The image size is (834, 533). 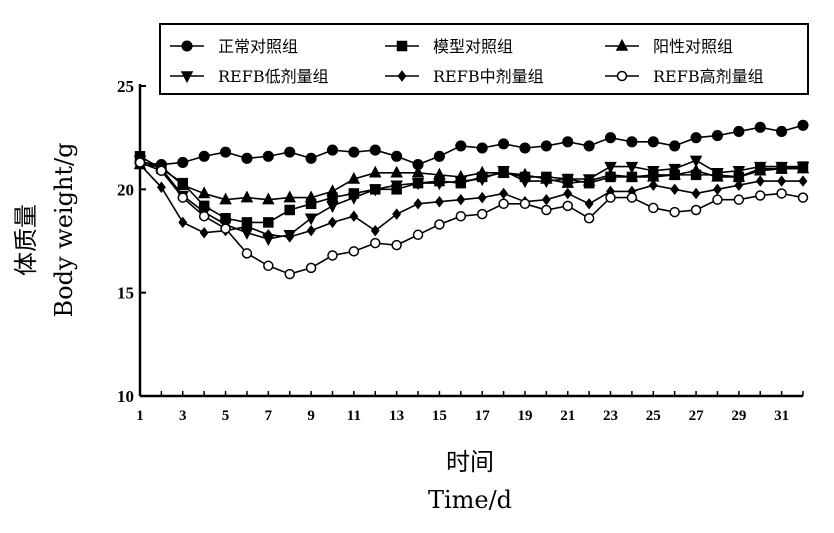 What do you see at coordinates (140, 416) in the screenshot?
I see `x-tick-label: 1` at bounding box center [140, 416].